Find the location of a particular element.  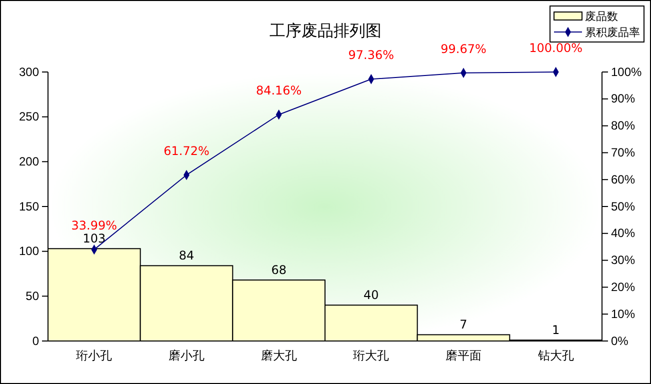

x-tick-label: 珩小孔 is located at coordinates (94, 355).